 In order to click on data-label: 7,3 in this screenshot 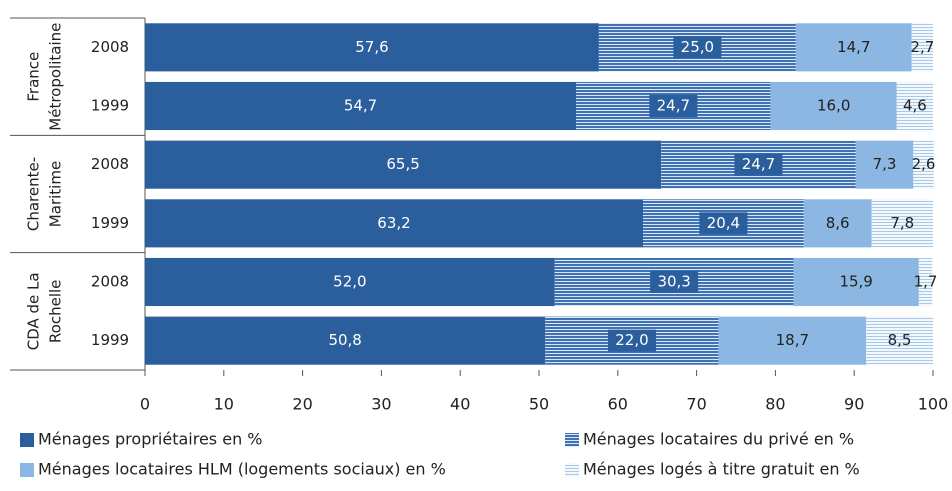, I will do `click(885, 164)`.